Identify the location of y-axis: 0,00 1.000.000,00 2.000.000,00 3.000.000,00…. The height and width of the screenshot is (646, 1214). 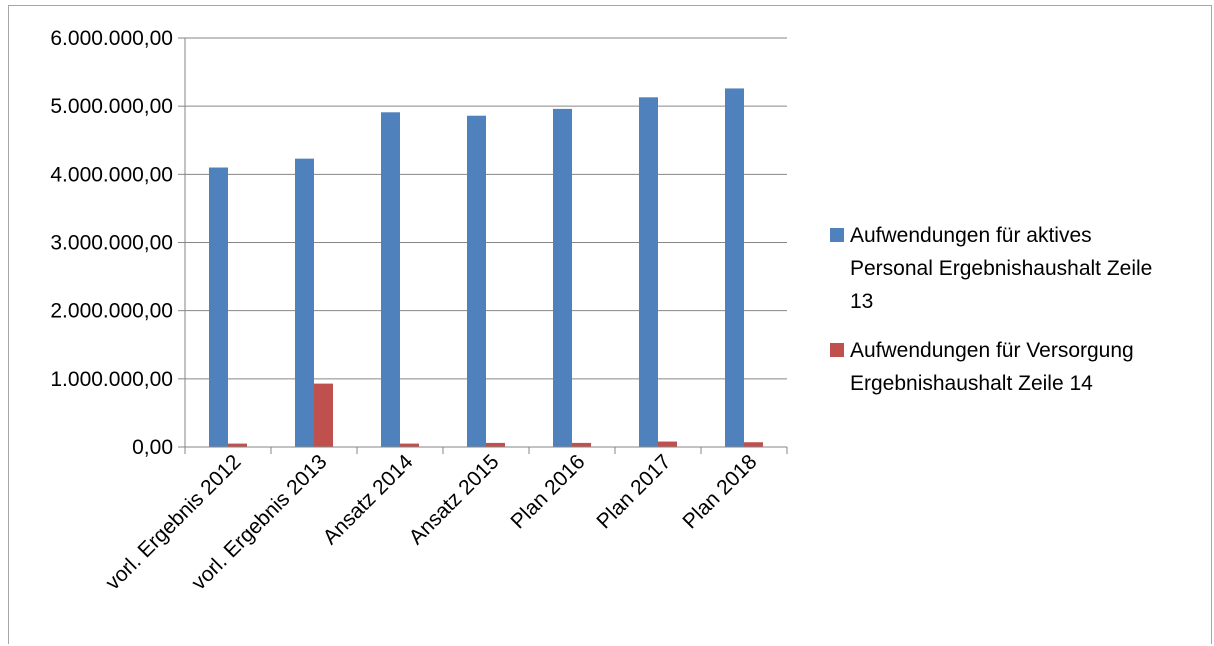
(118, 243).